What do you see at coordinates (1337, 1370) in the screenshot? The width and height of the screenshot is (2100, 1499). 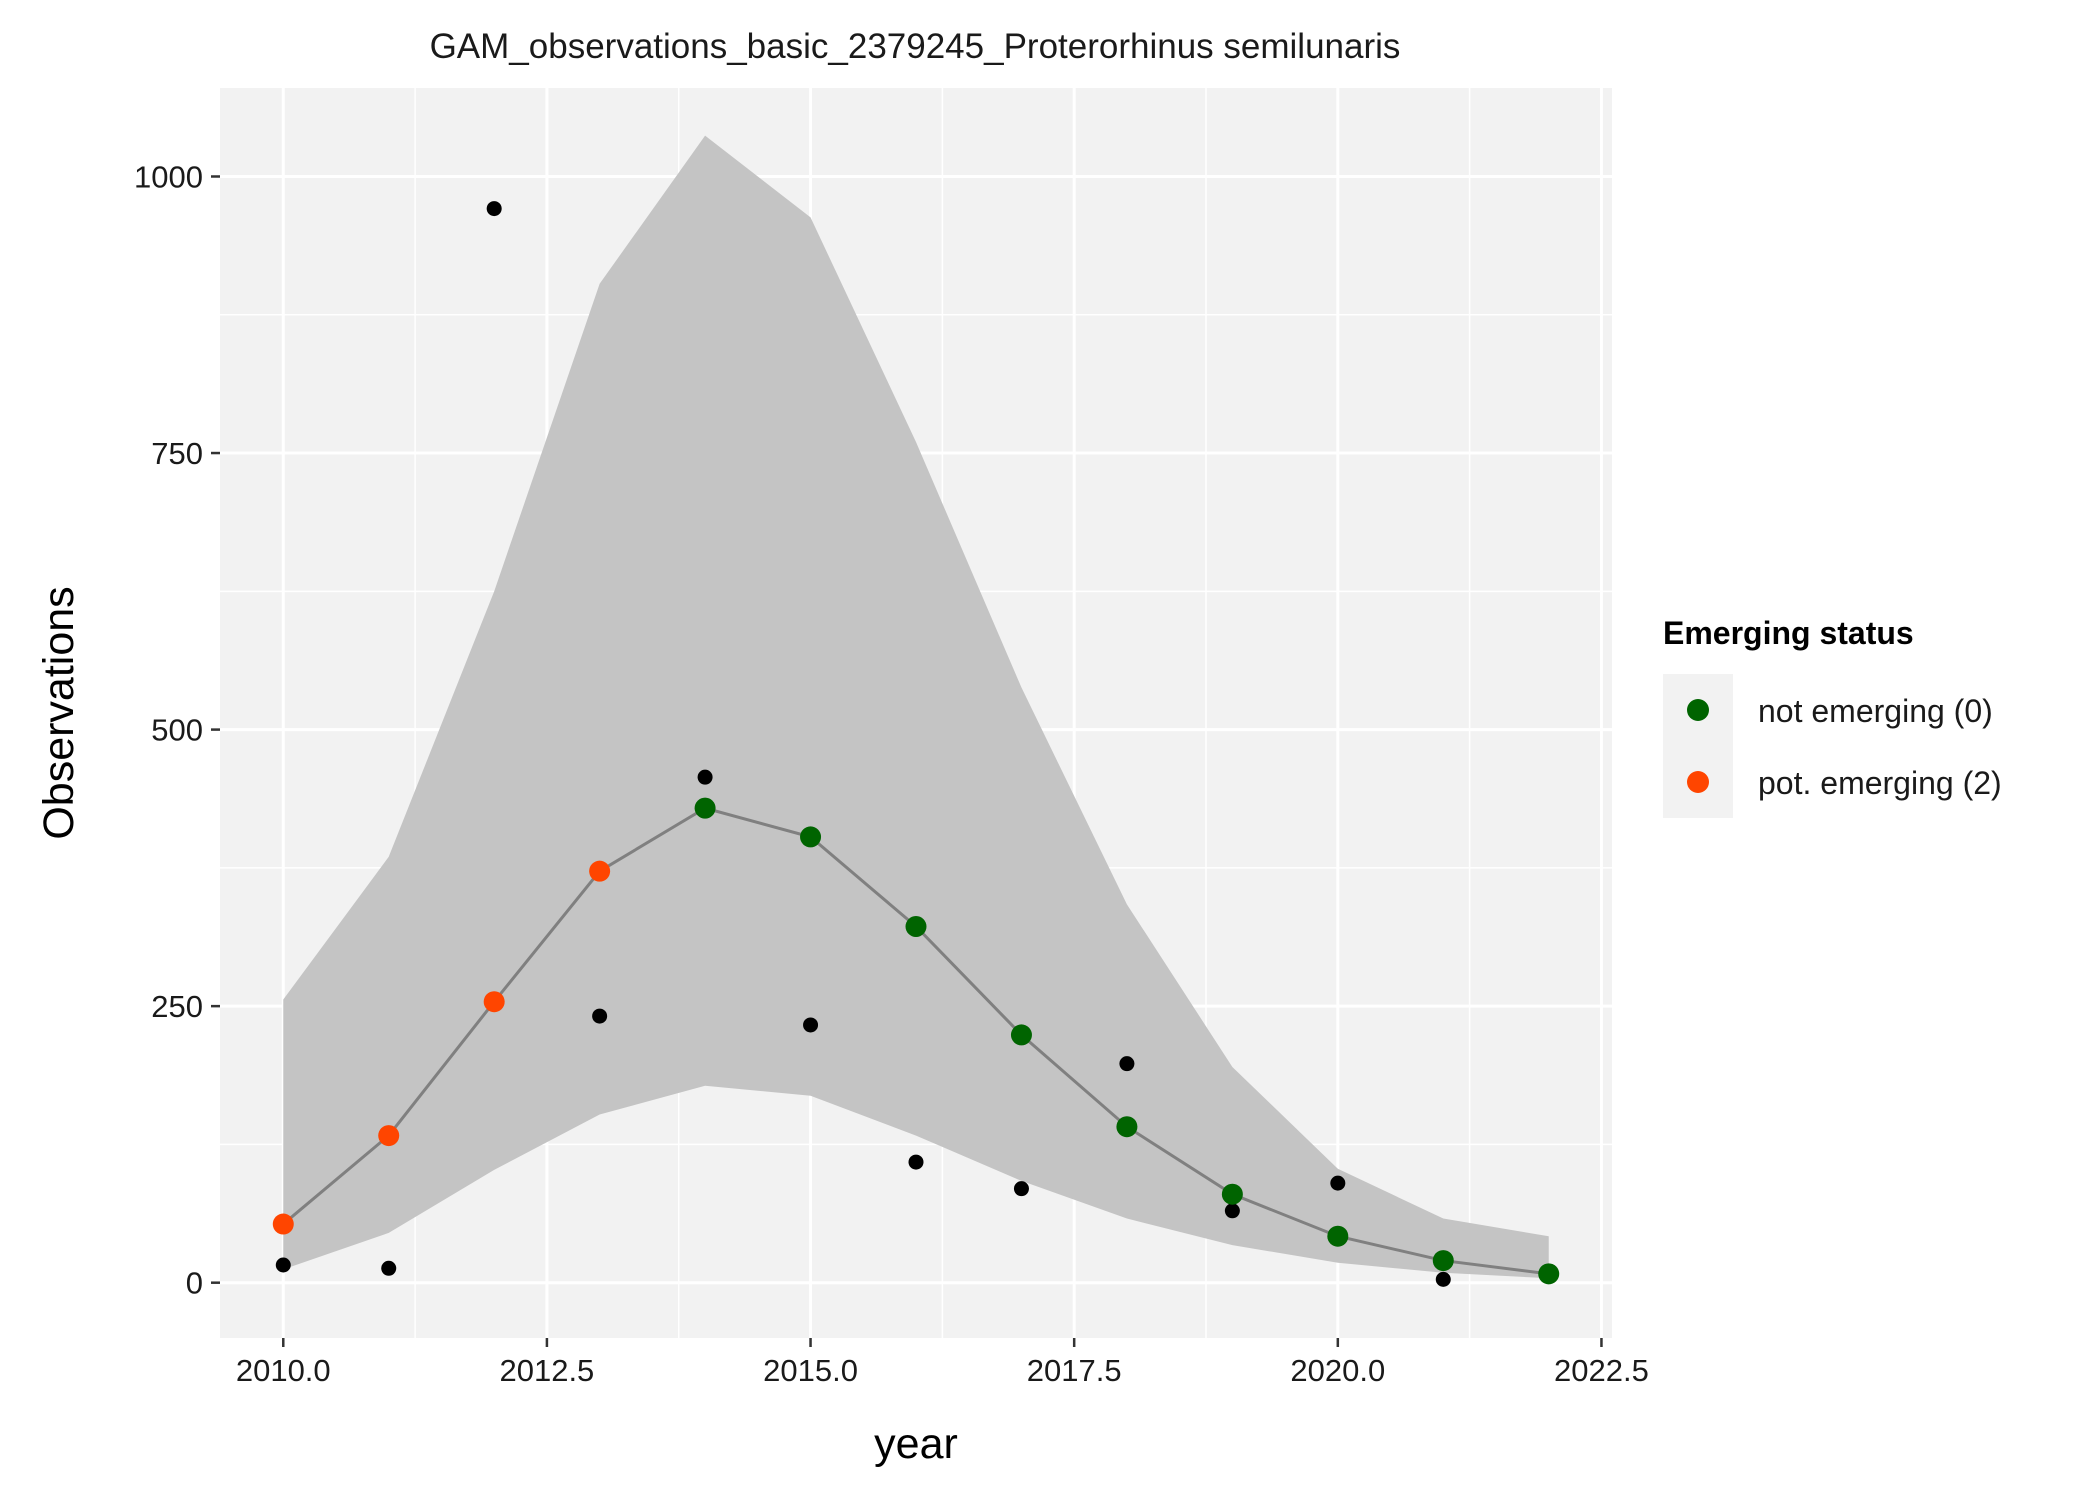 I see `x-tick-label: 2020.0` at bounding box center [1337, 1370].